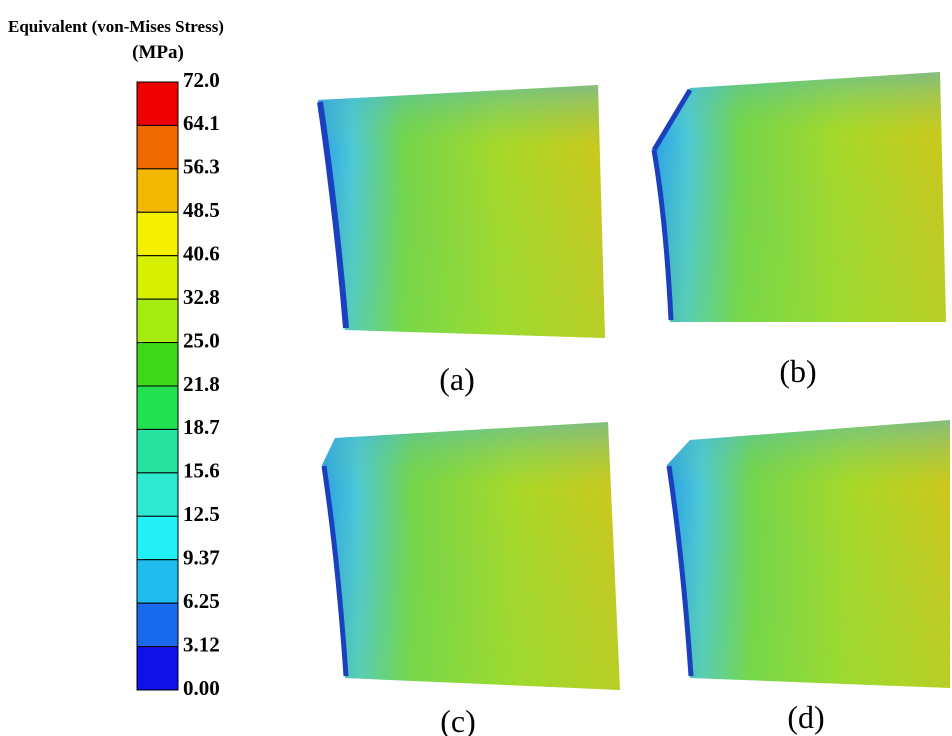  I want to click on panel-b, so click(798, 197).